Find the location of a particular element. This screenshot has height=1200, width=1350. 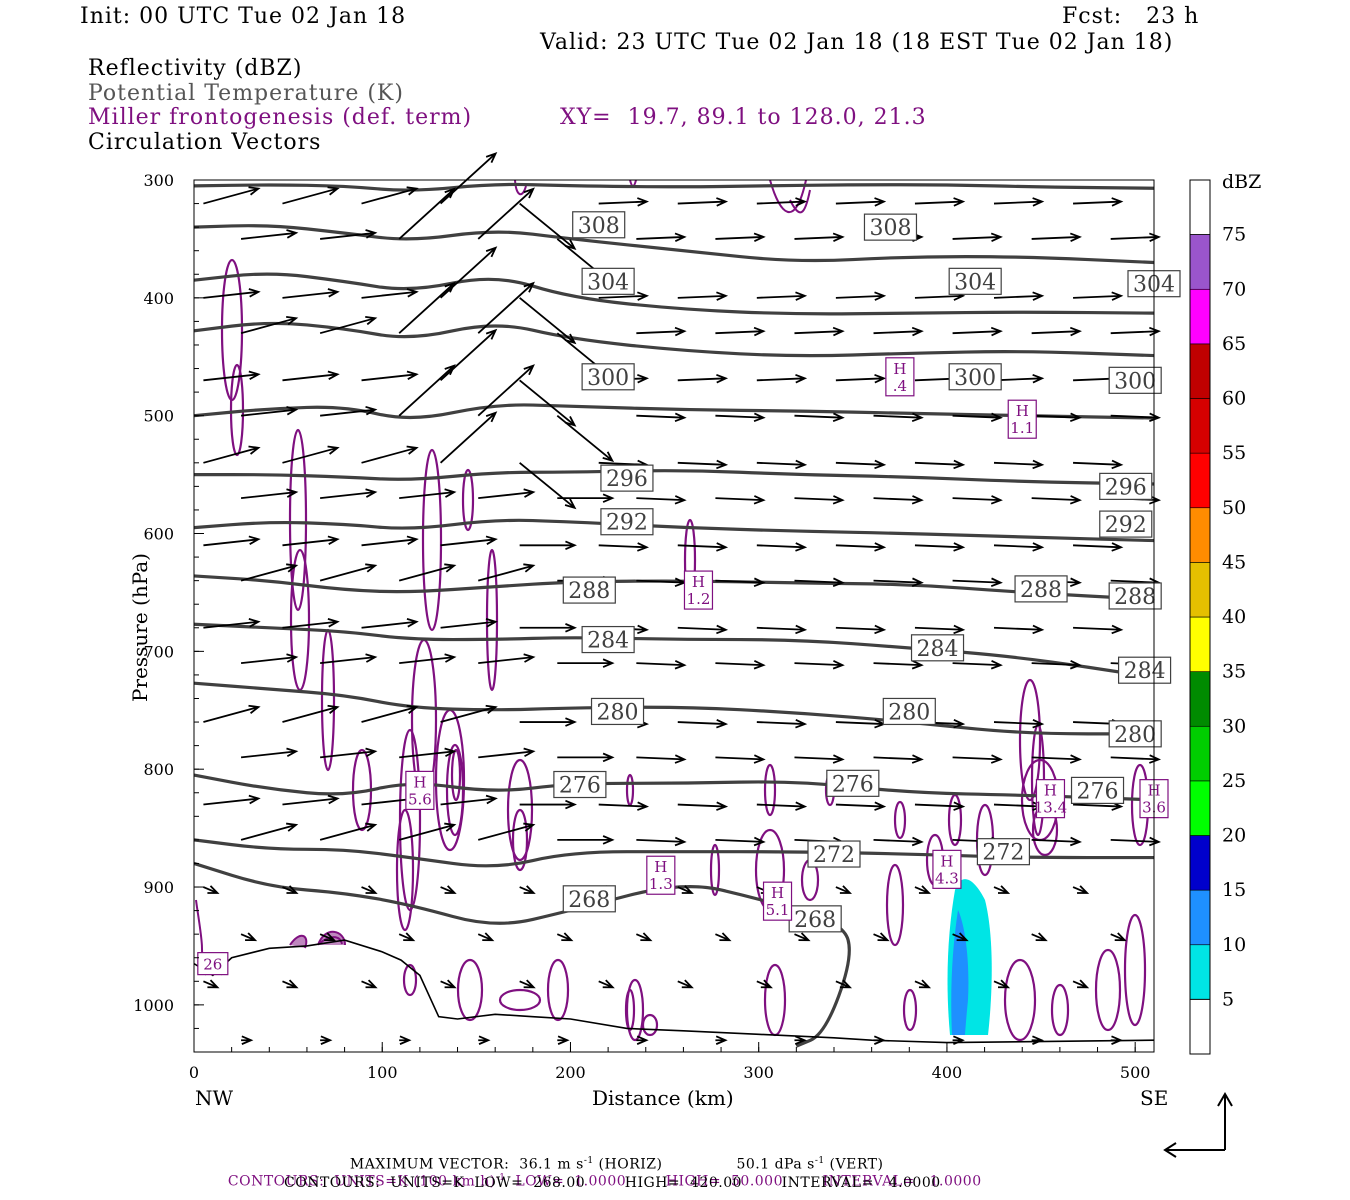

colorbar-tick-25: 25 is located at coordinates (1234, 781).